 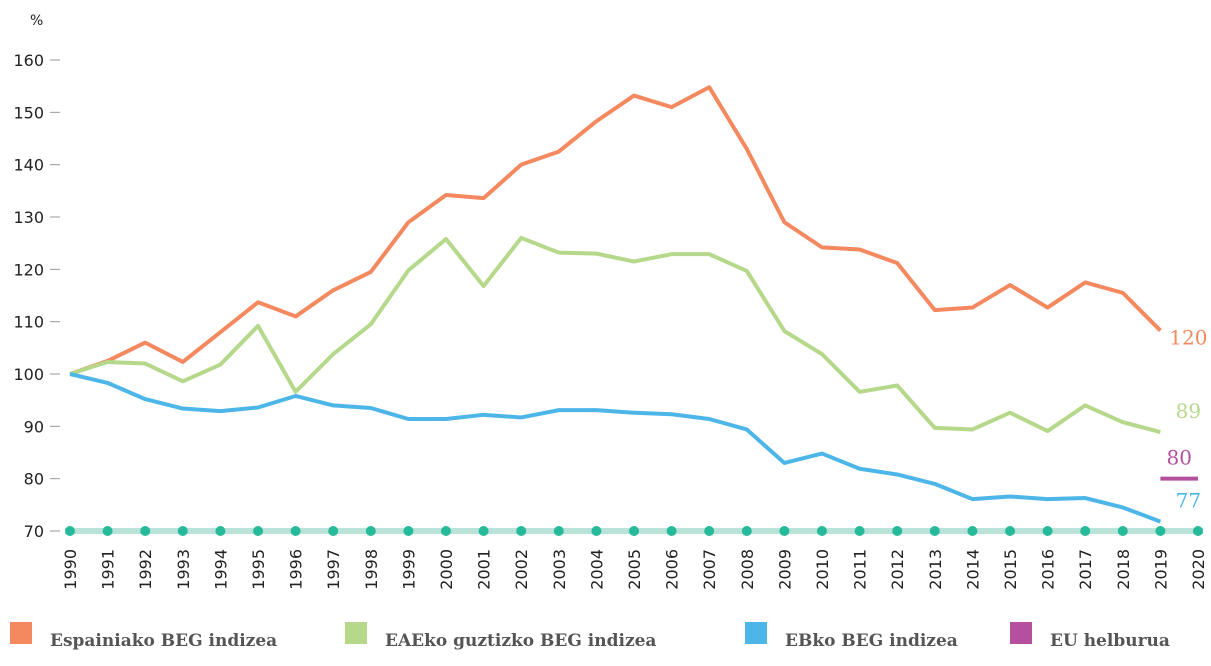 What do you see at coordinates (935, 569) in the screenshot?
I see `x-tick-label: 2013` at bounding box center [935, 569].